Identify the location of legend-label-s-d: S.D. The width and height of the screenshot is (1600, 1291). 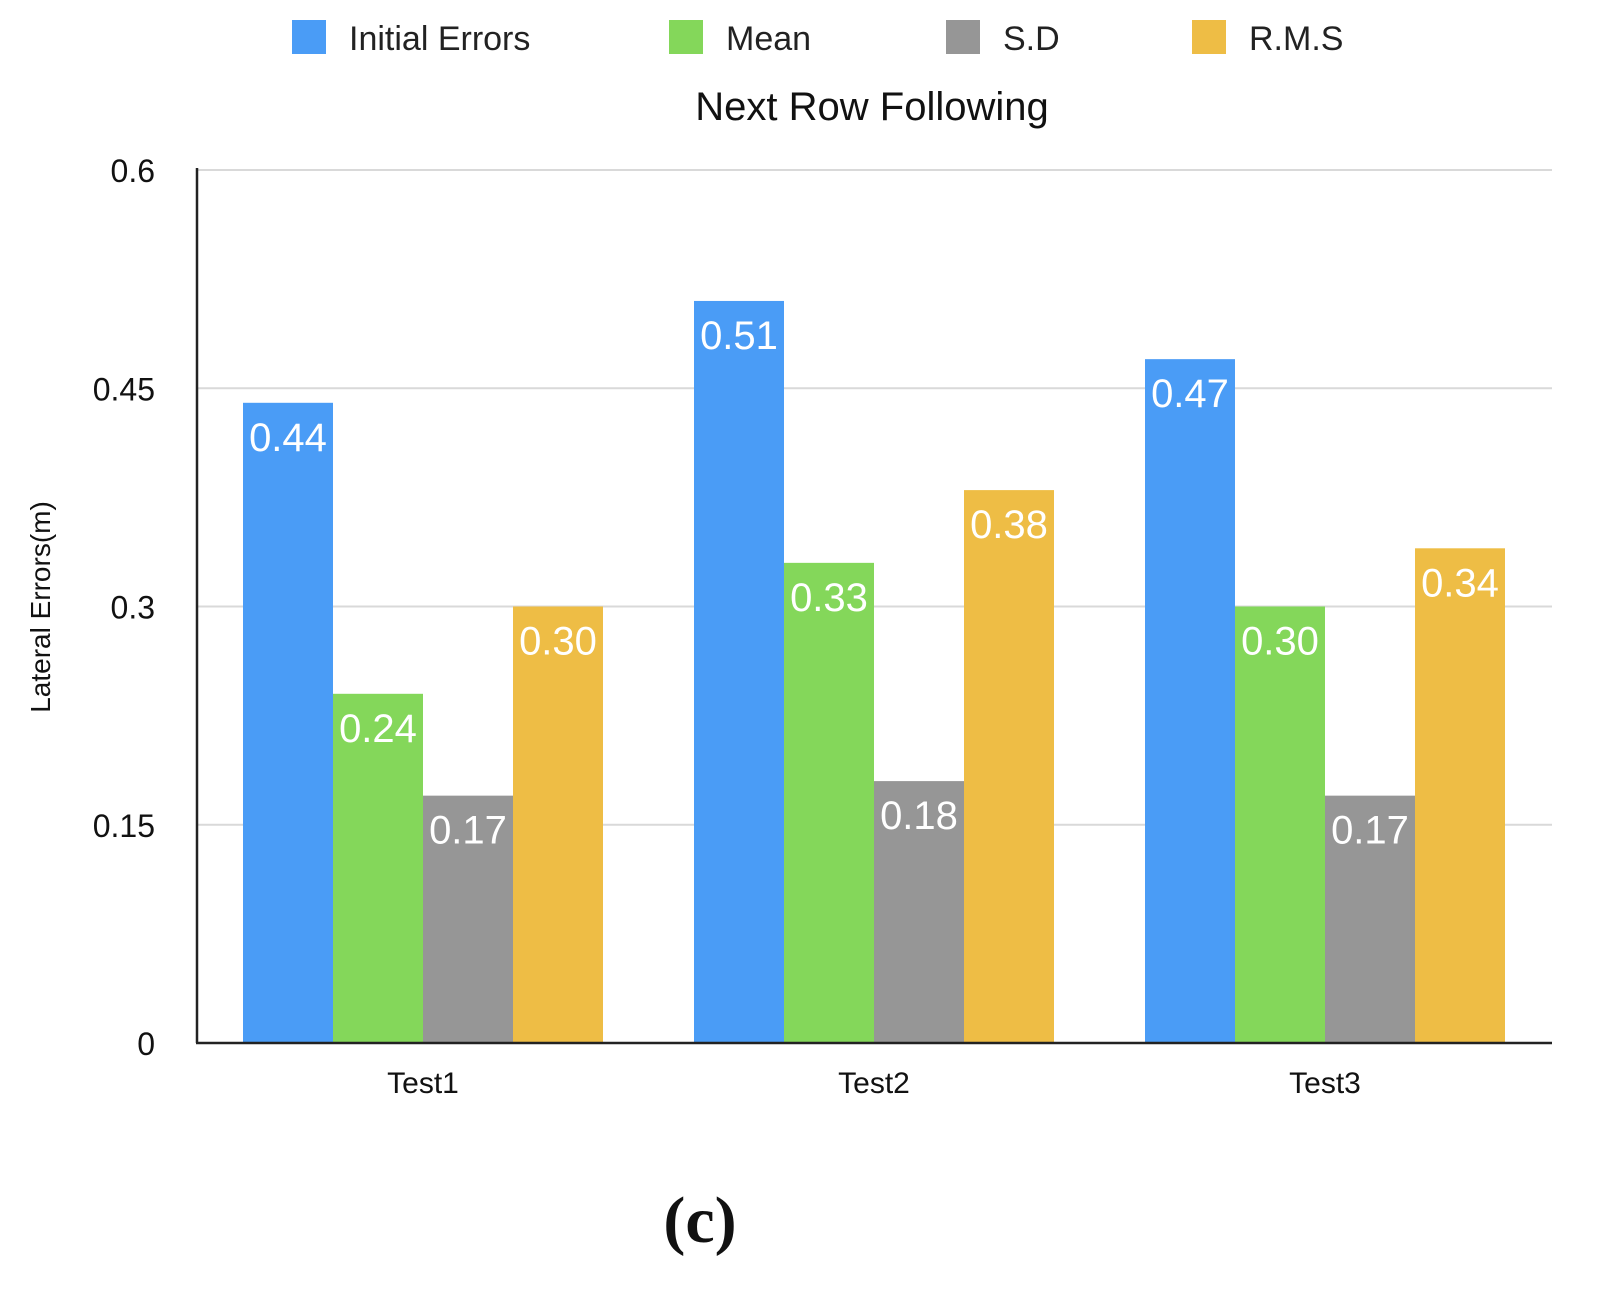
(1031, 39).